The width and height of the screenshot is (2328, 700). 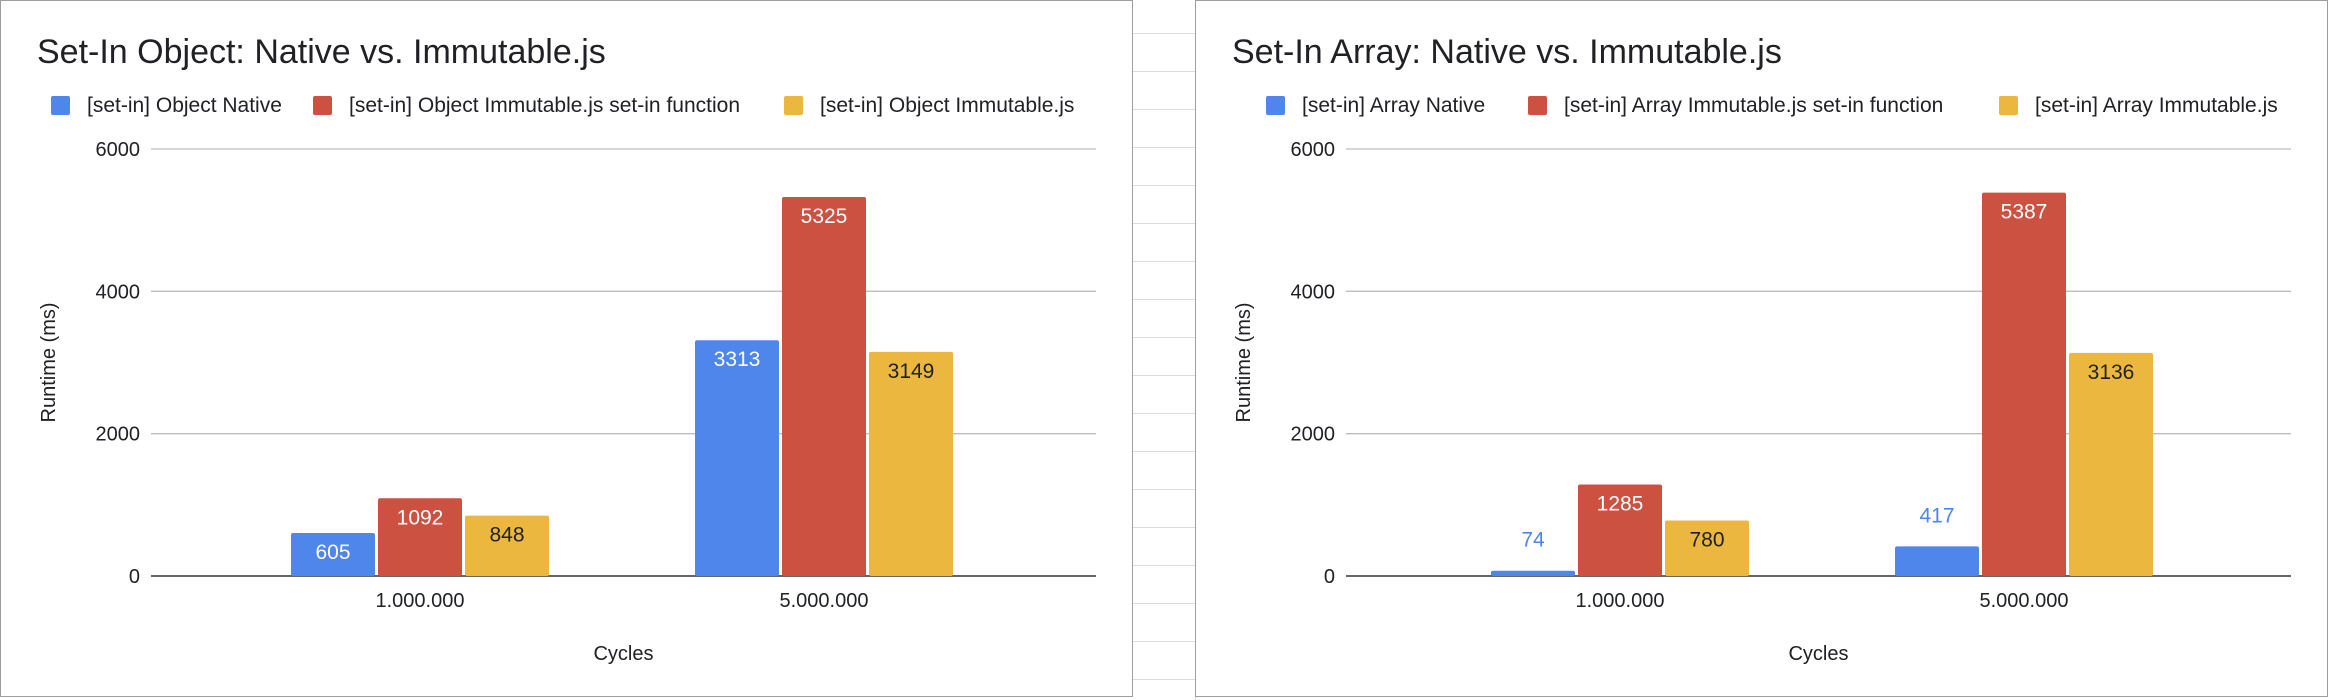 I want to click on data-label-set-in-object-native-5-000-000: 3313, so click(x=737, y=359).